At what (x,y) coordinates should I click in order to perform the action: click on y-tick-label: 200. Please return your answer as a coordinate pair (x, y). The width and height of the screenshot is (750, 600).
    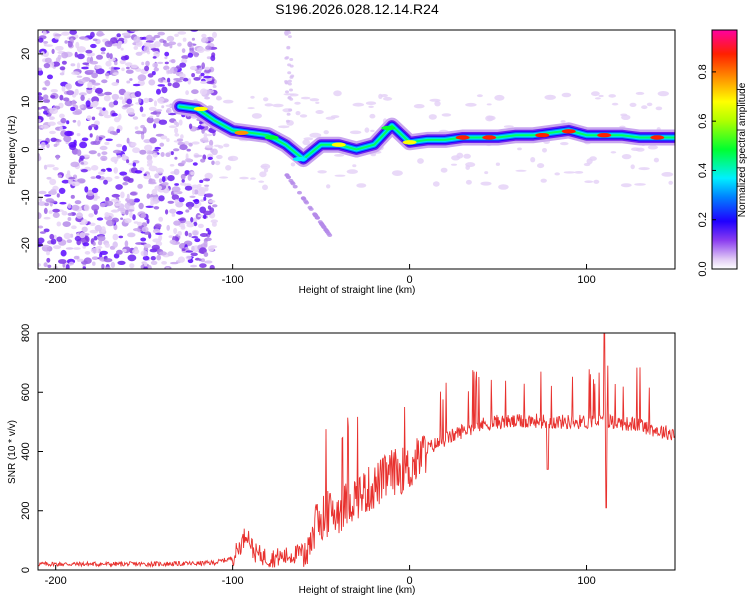
    Looking at the image, I should click on (26, 511).